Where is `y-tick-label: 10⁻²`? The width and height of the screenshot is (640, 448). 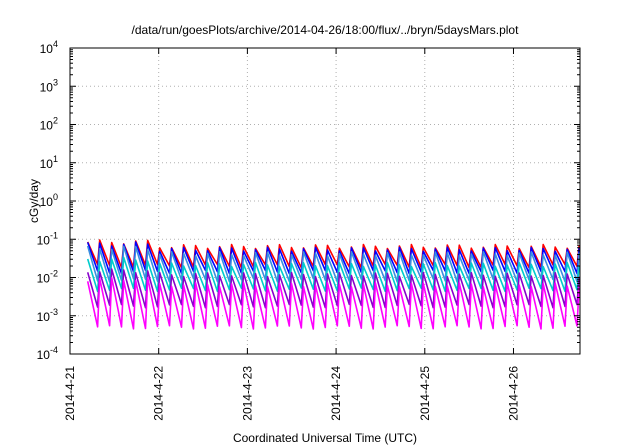
y-tick-label: 10⁻² is located at coordinates (47, 277).